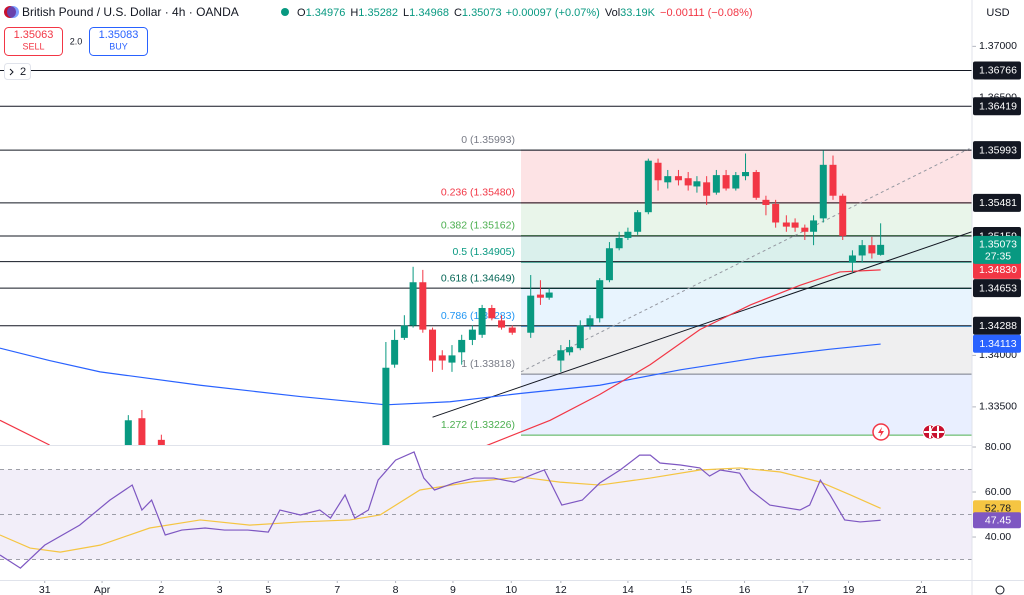 Image resolution: width=1024 pixels, height=595 pixels. Describe the element at coordinates (998, 288) in the screenshot. I see `level-price: 1.34653` at that location.